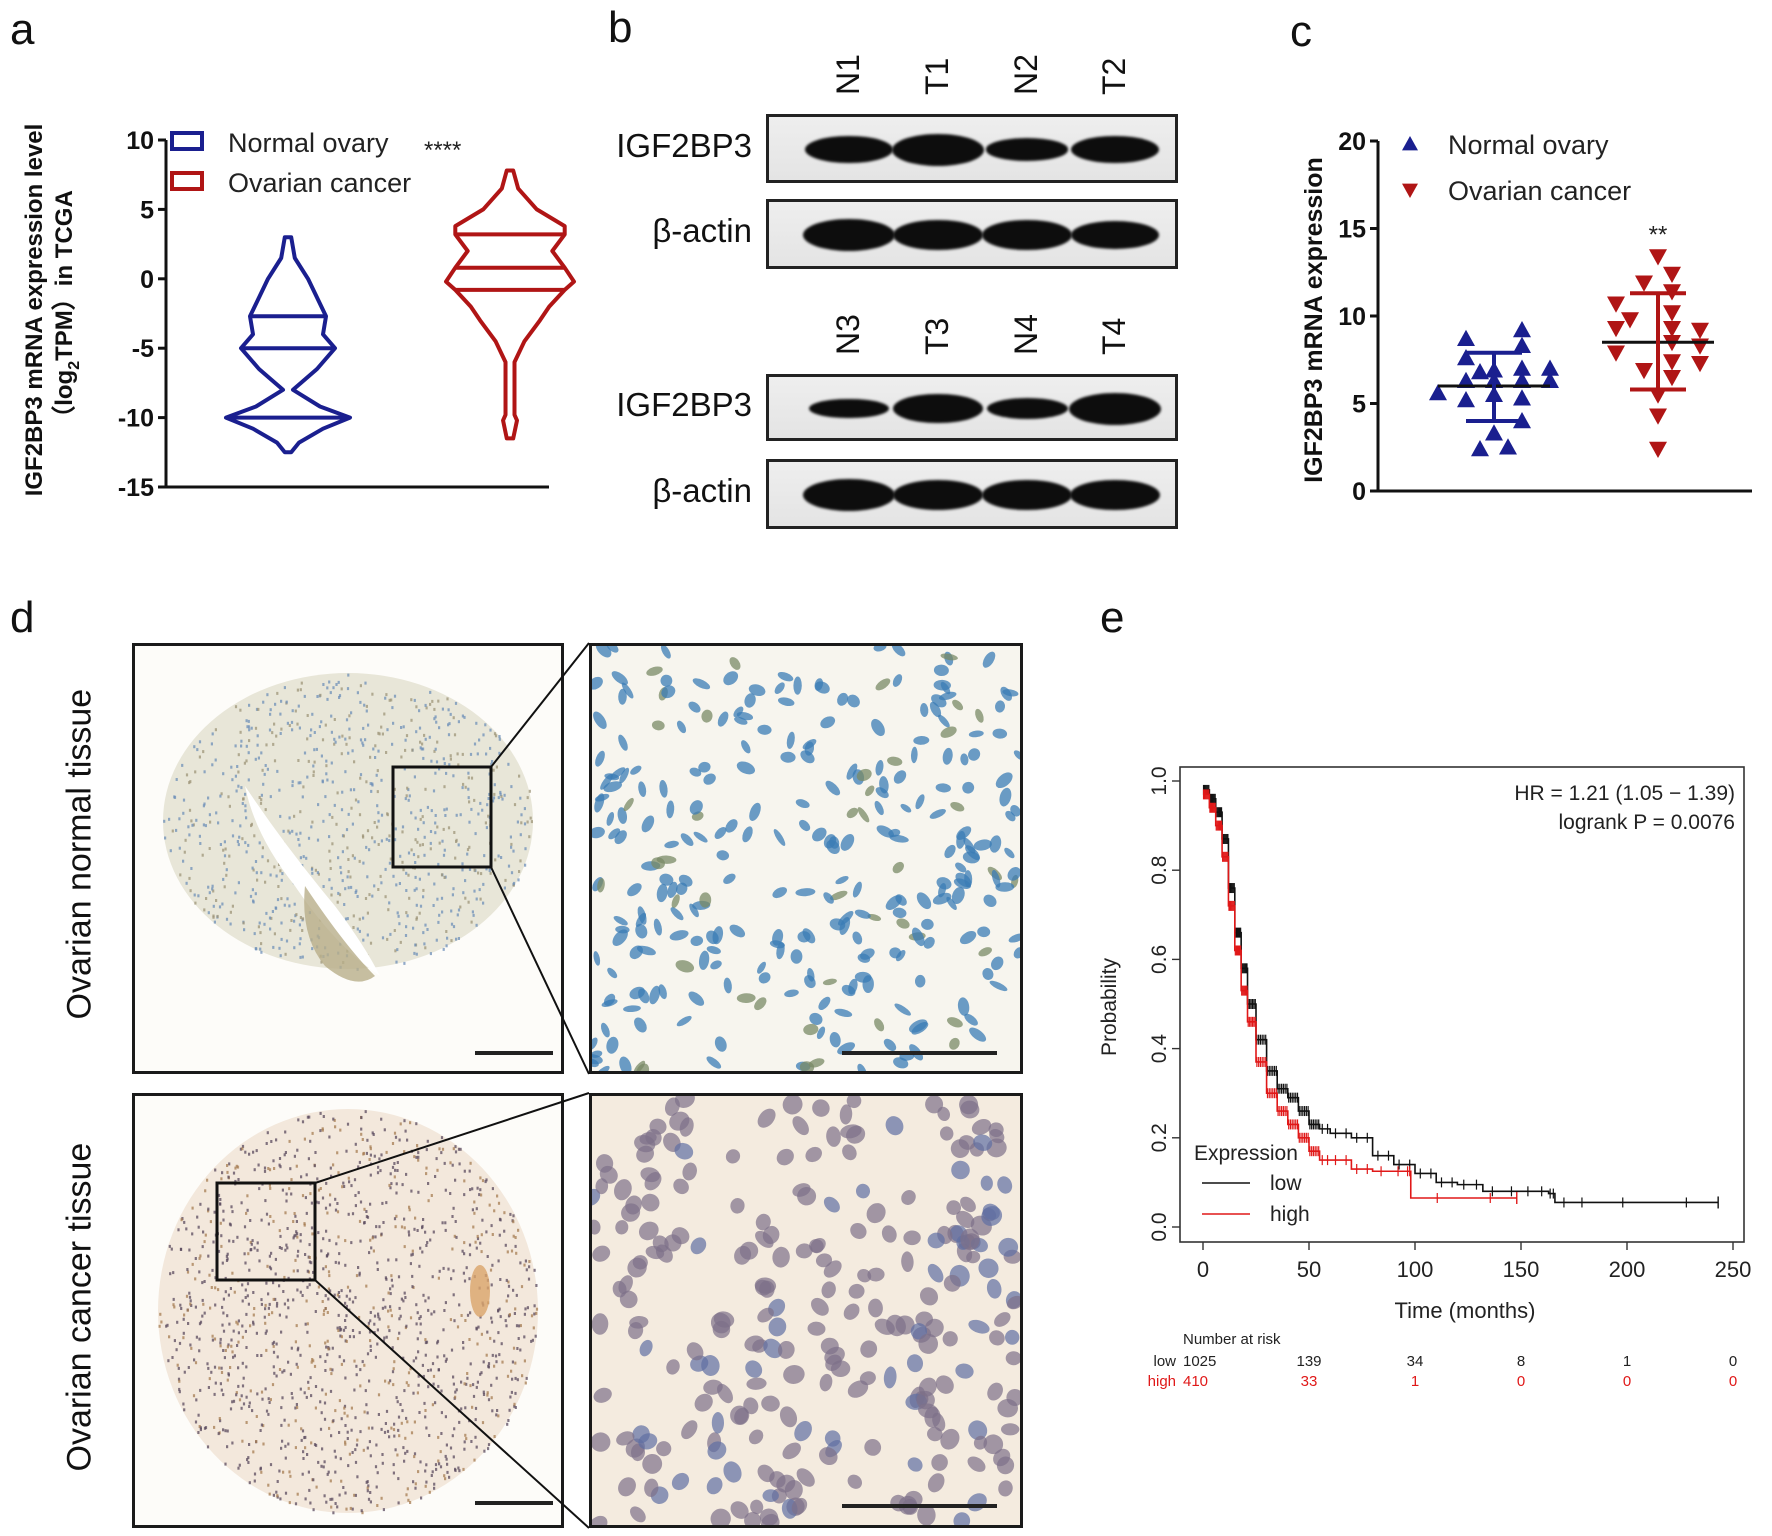 Image resolution: width=1772 pixels, height=1536 pixels. What do you see at coordinates (1658, 416) in the screenshot?
I see `data-point` at bounding box center [1658, 416].